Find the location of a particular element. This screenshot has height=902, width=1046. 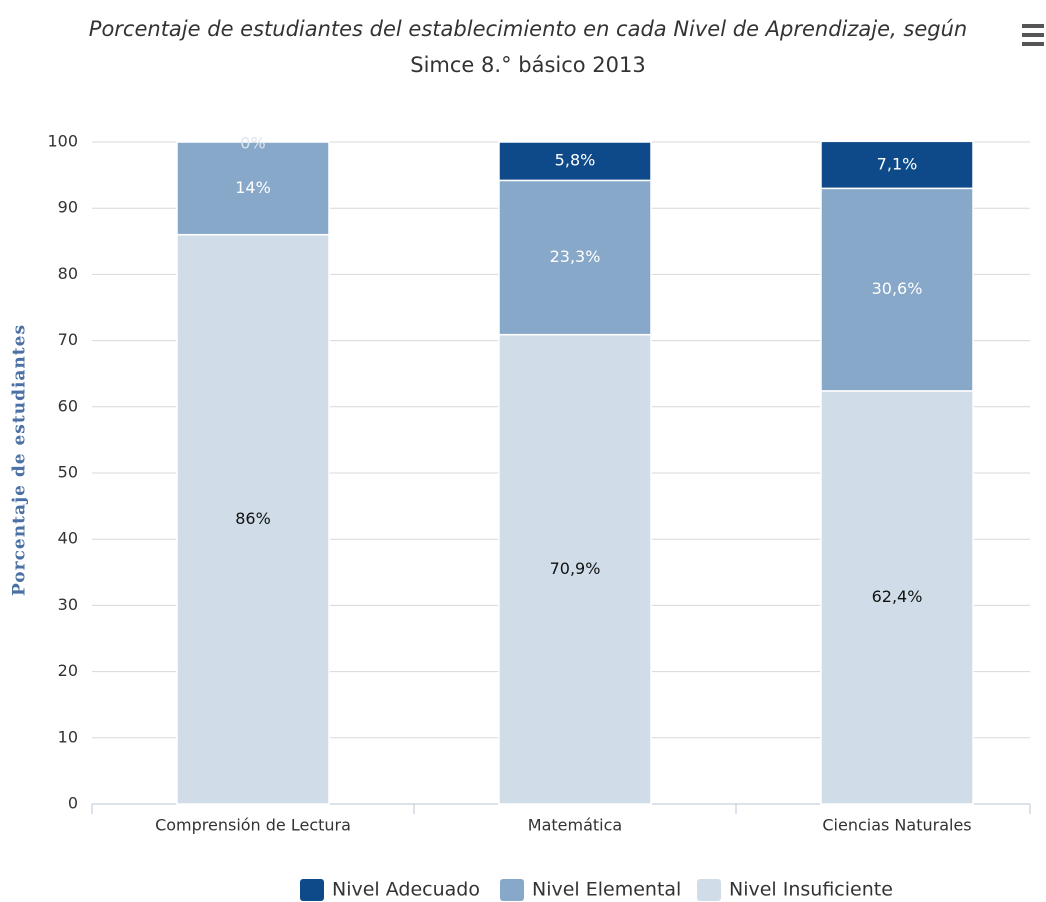

data-label: 86% is located at coordinates (253, 518).